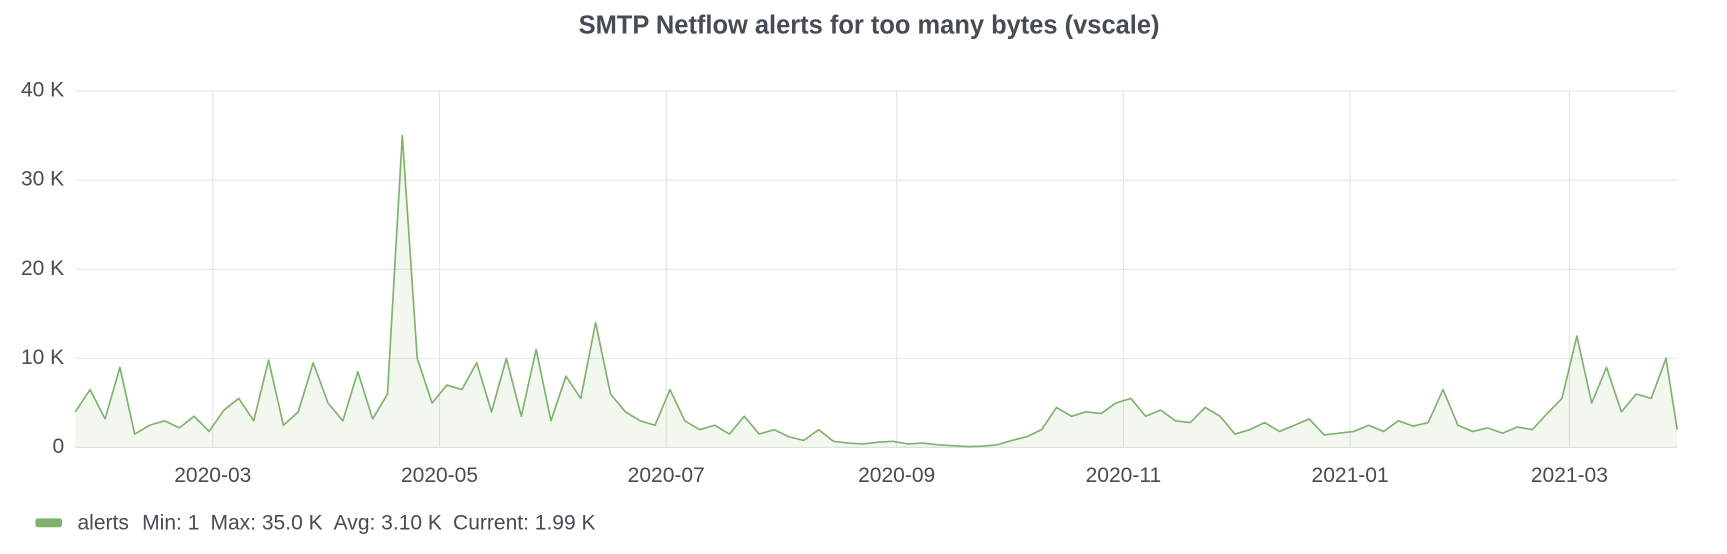  What do you see at coordinates (1569, 475) in the screenshot?
I see `x-tick-label: 2021-03` at bounding box center [1569, 475].